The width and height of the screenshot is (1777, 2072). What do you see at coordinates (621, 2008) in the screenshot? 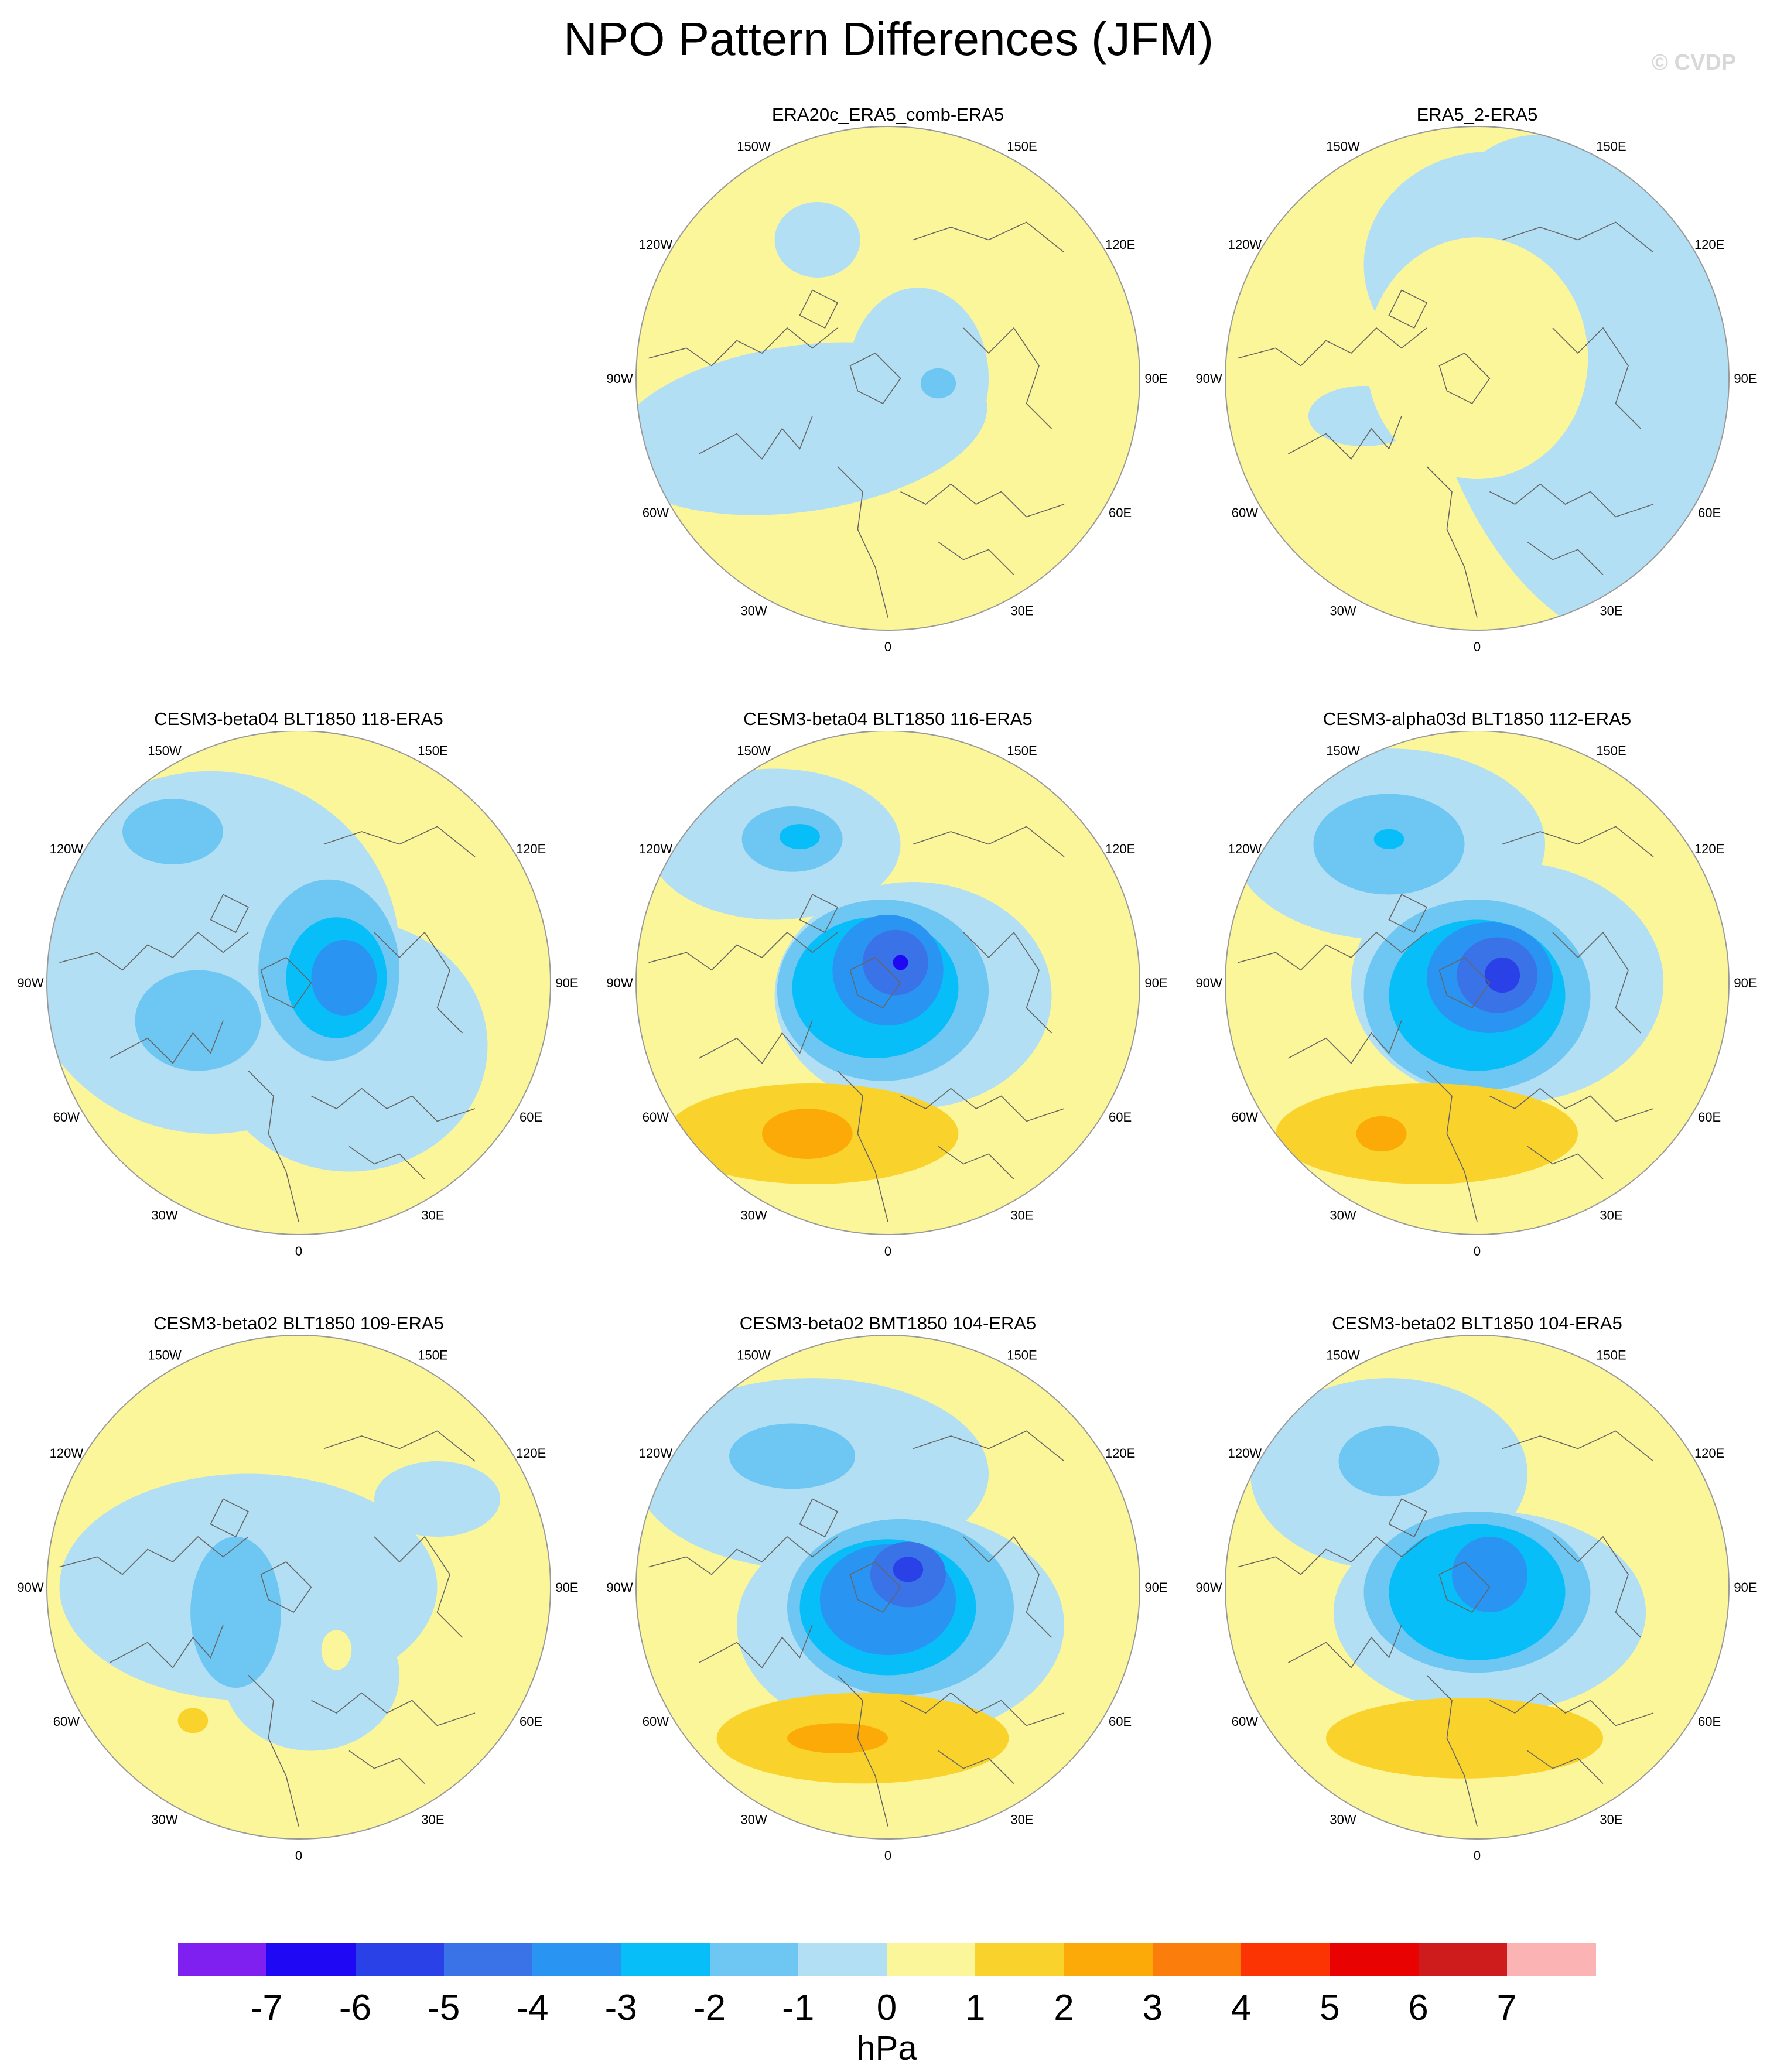
I see `colorbar-tick-label: -3` at bounding box center [621, 2008].